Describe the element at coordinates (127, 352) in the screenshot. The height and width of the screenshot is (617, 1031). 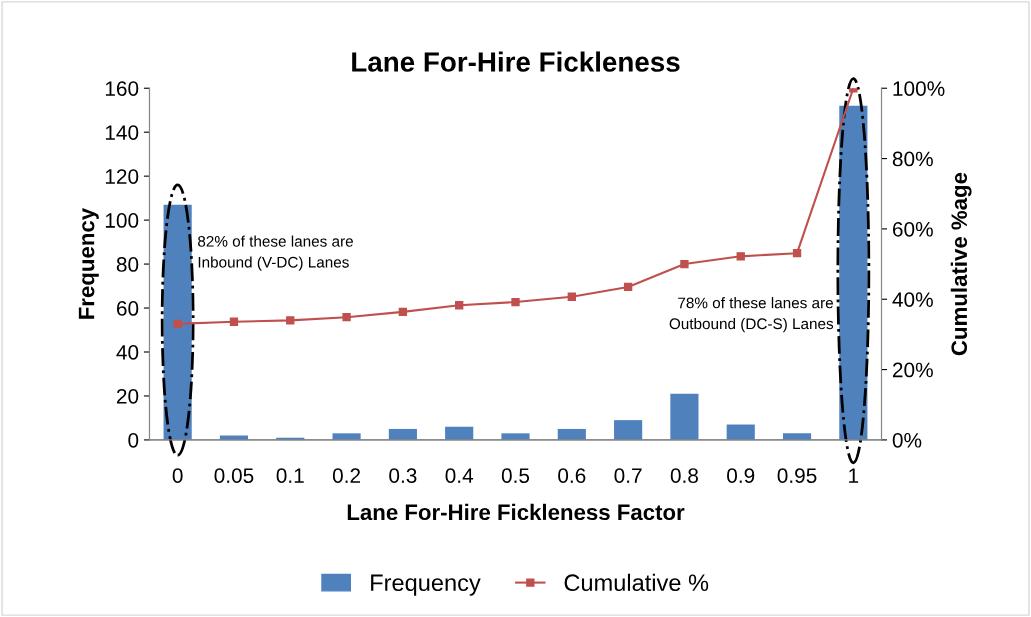
I see `y-tick-label: 40` at that location.